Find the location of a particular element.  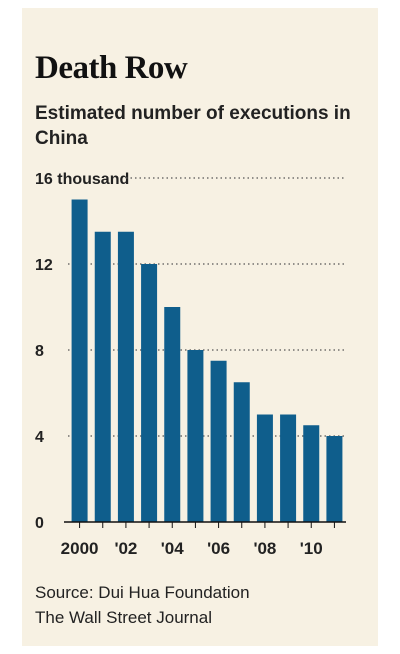

x-tick-label: '10 is located at coordinates (311, 548).